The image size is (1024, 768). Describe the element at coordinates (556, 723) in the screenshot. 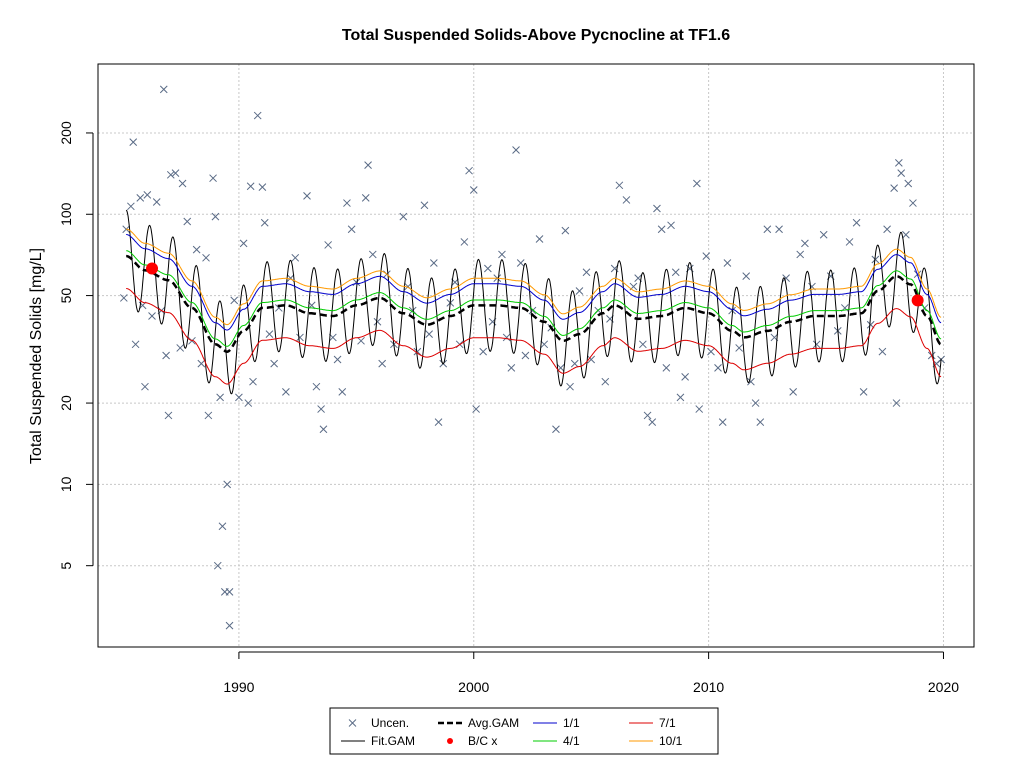

I see `legend-entry: 1/1` at that location.